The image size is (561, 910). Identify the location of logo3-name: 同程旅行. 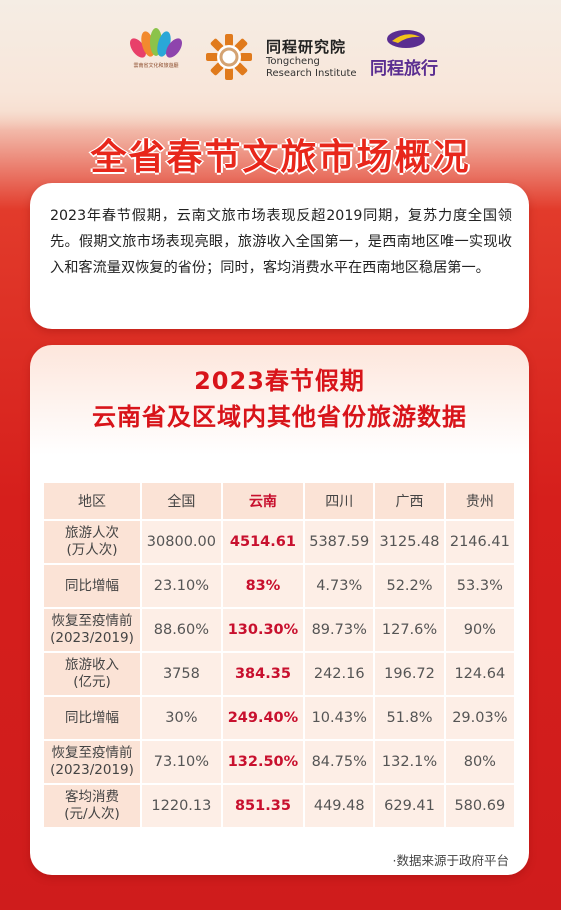
(404, 69).